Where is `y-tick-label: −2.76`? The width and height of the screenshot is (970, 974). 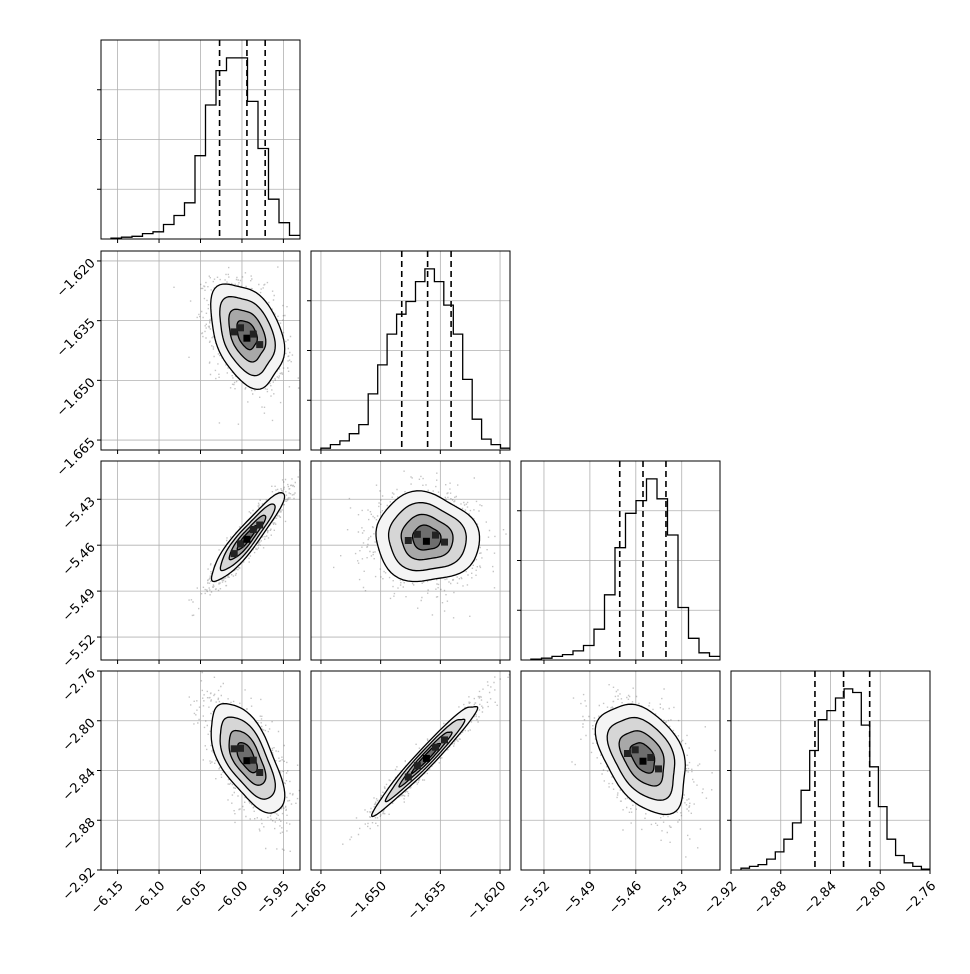
y-tick-label: −2.76 is located at coordinates (79, 685).